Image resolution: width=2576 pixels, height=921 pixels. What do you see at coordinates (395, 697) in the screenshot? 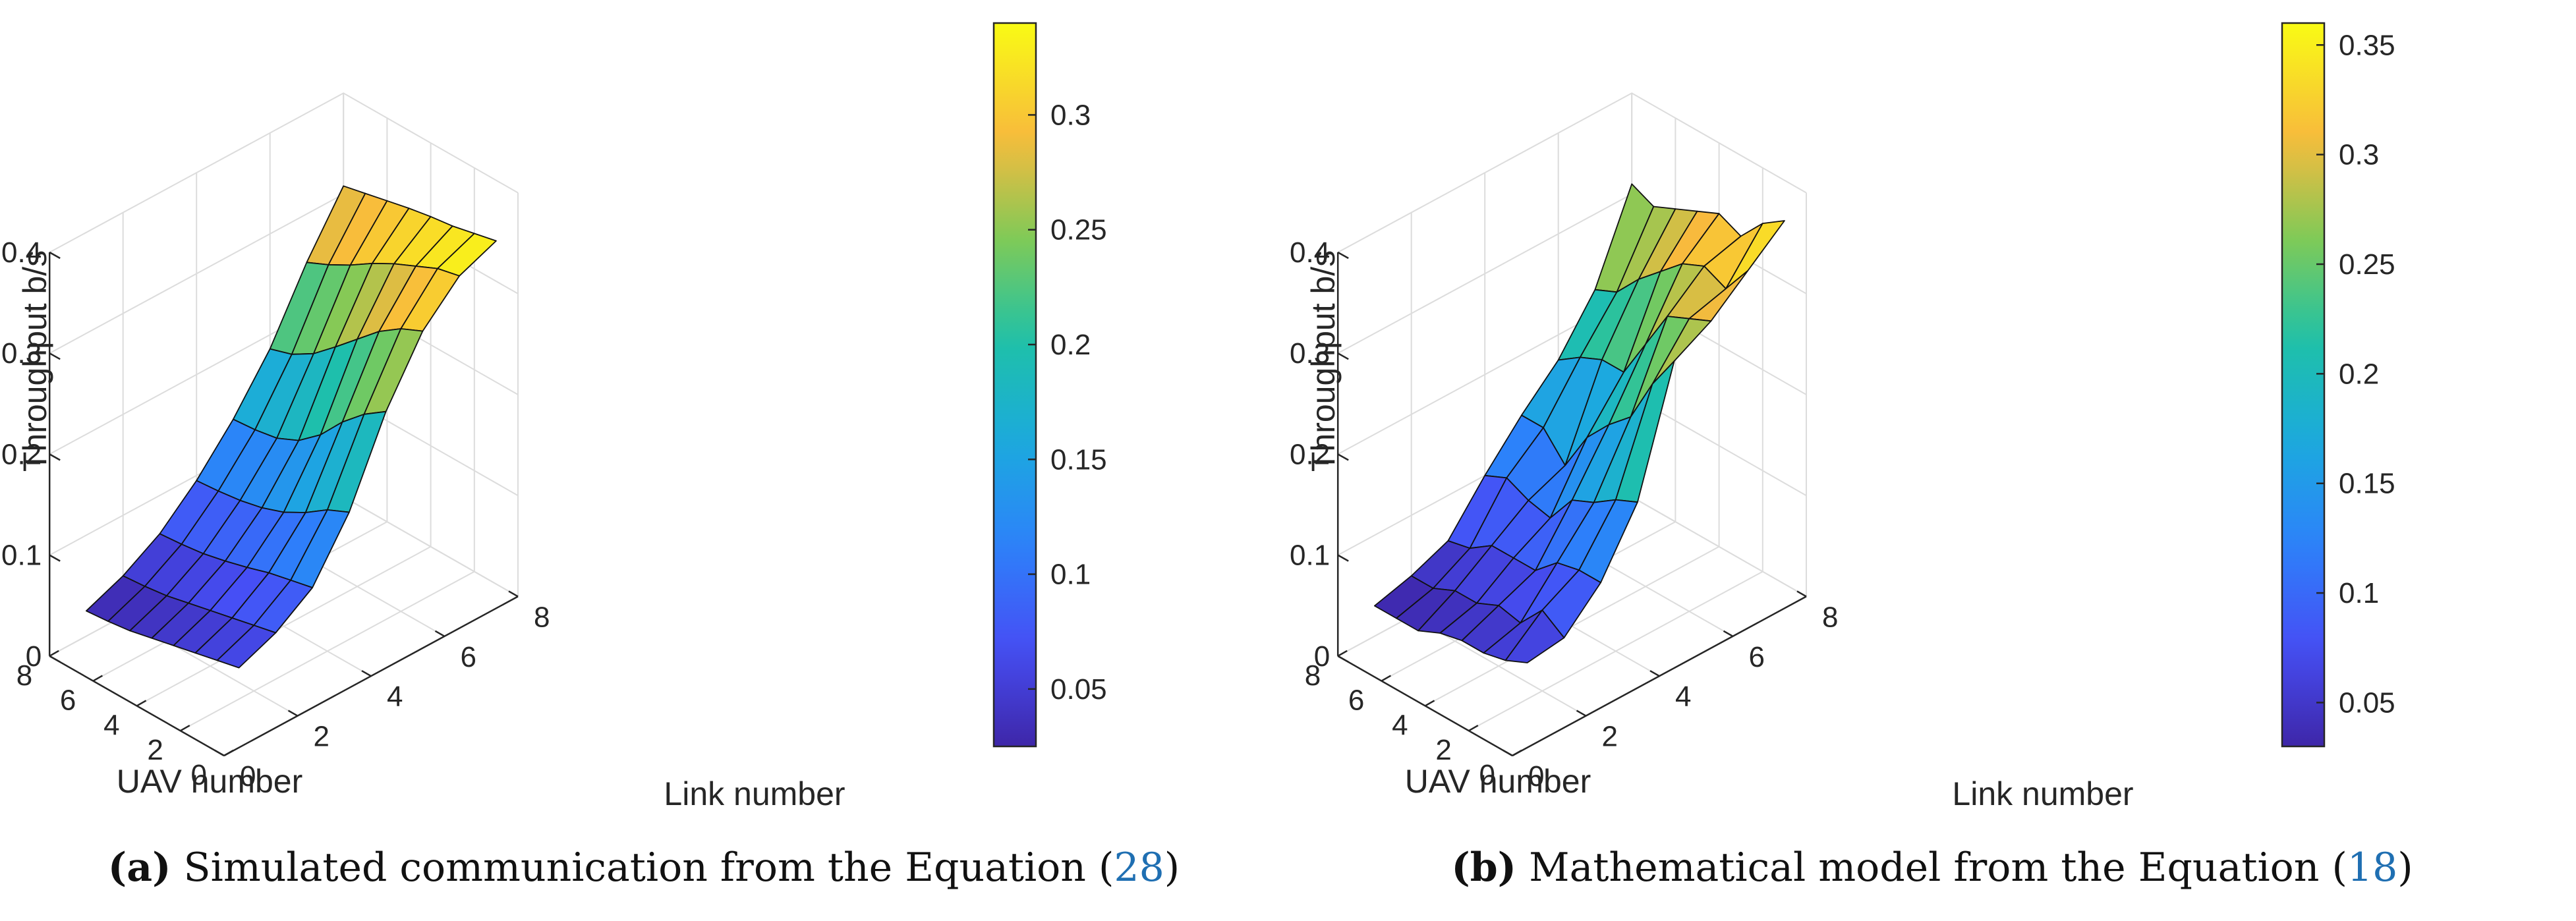
I see `x-tick-label: 4` at bounding box center [395, 697].